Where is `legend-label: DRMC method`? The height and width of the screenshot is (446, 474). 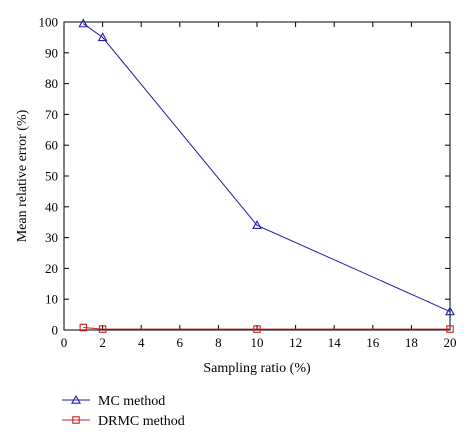
legend-label: DRMC method is located at coordinates (141, 421).